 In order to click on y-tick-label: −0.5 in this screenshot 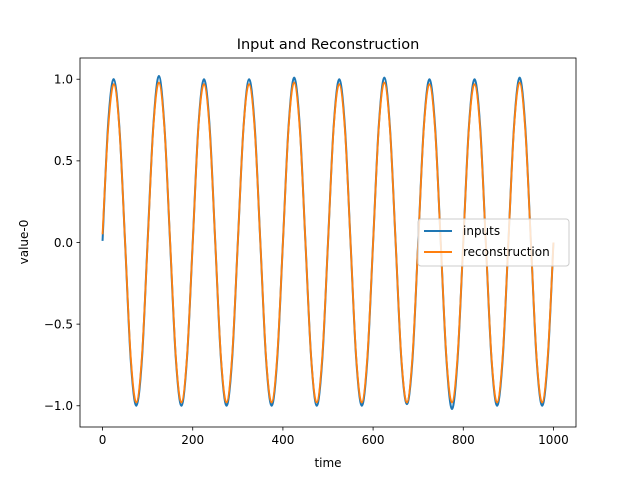, I will do `click(58, 324)`.